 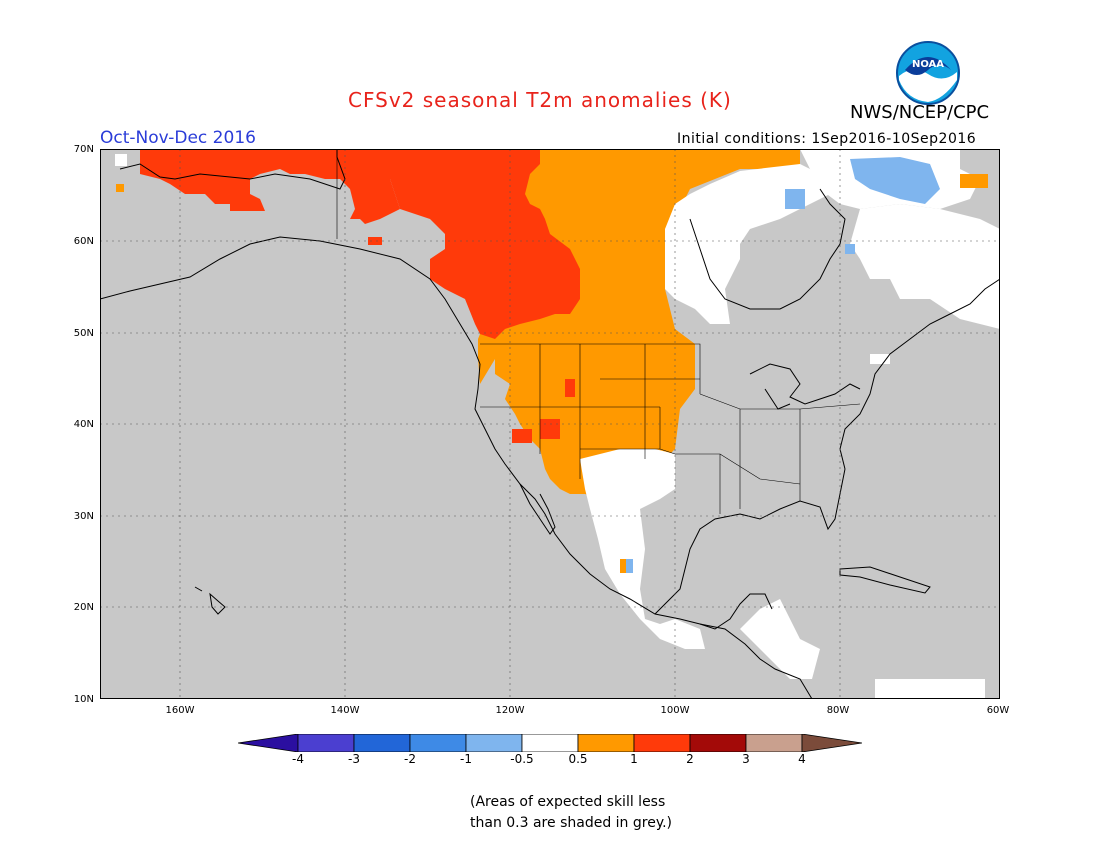 I want to click on lon-label: 160W, so click(x=180, y=710).